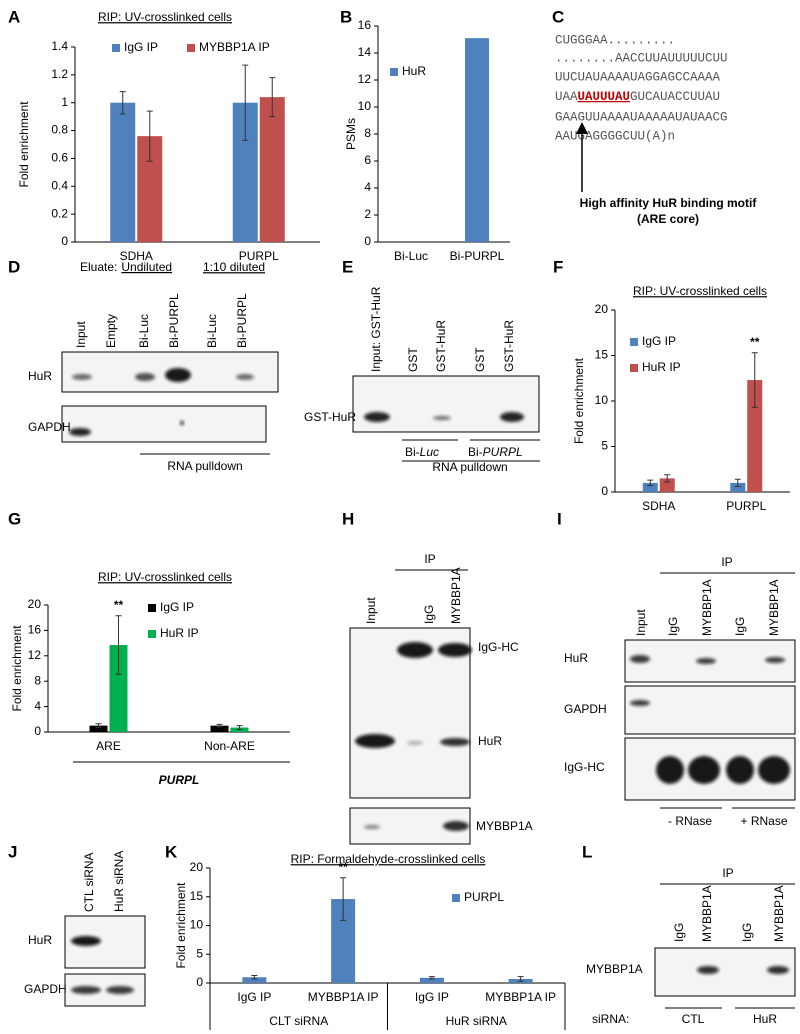 The image size is (800, 1034). Describe the element at coordinates (414, 71) in the screenshot. I see `legend-label: HuR` at that location.